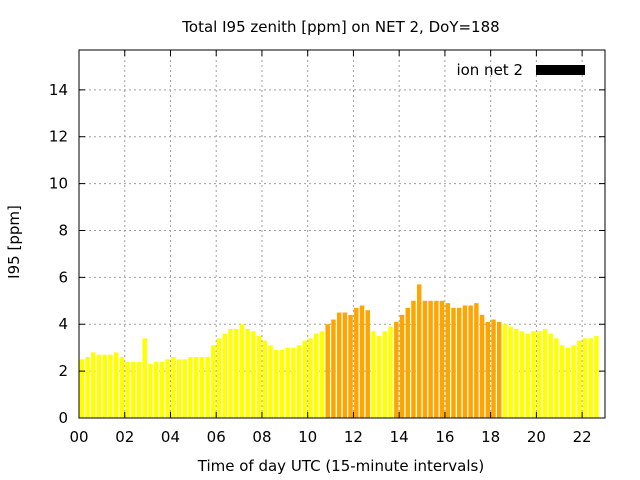  What do you see at coordinates (170, 437) in the screenshot?
I see `x-tick-label: 04` at bounding box center [170, 437].